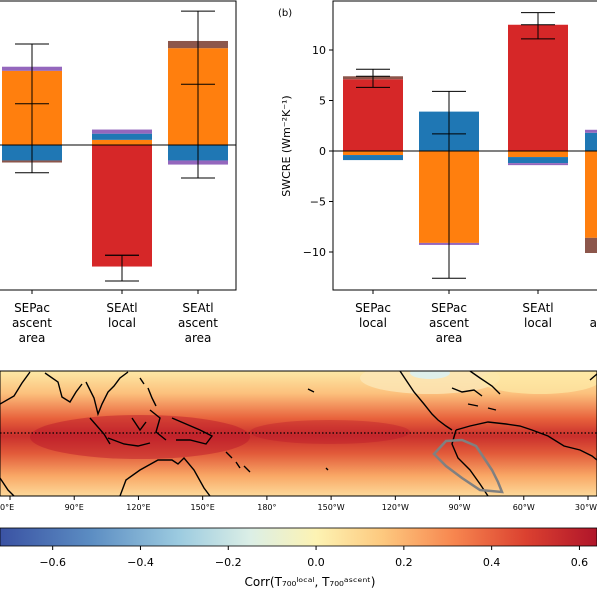 The image size is (597, 597). What do you see at coordinates (430, 382) in the screenshot?
I see `map-pale-patch-nw` at bounding box center [430, 382].